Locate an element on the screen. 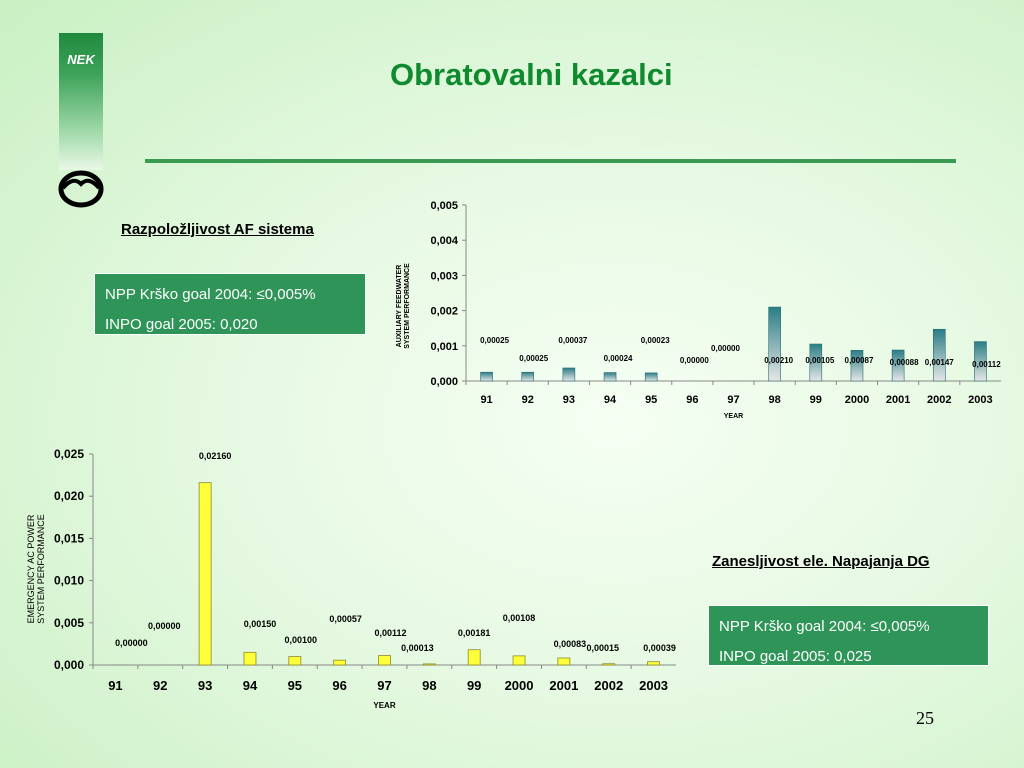 The width and height of the screenshot is (1024, 768). title-divider is located at coordinates (550, 161).